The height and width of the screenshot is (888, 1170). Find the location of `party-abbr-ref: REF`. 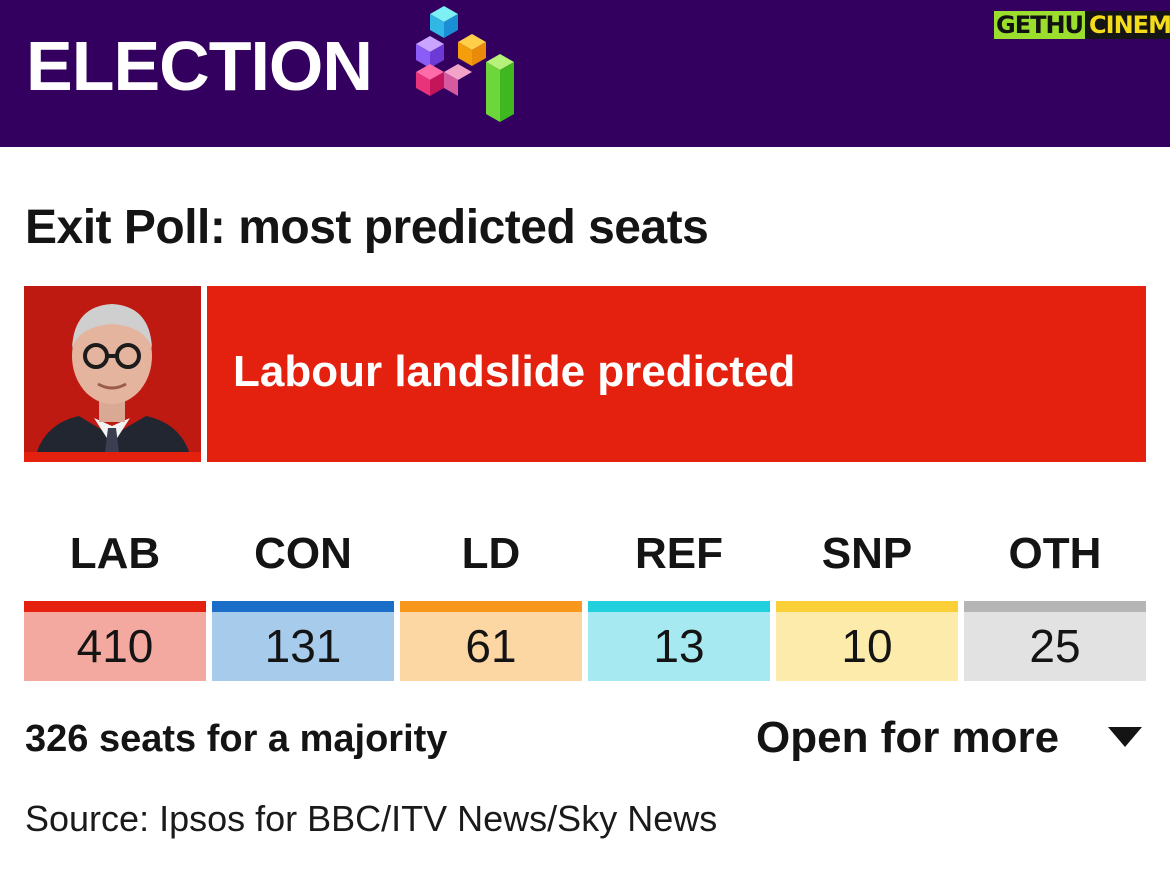

party-abbr-ref: REF is located at coordinates (679, 553).